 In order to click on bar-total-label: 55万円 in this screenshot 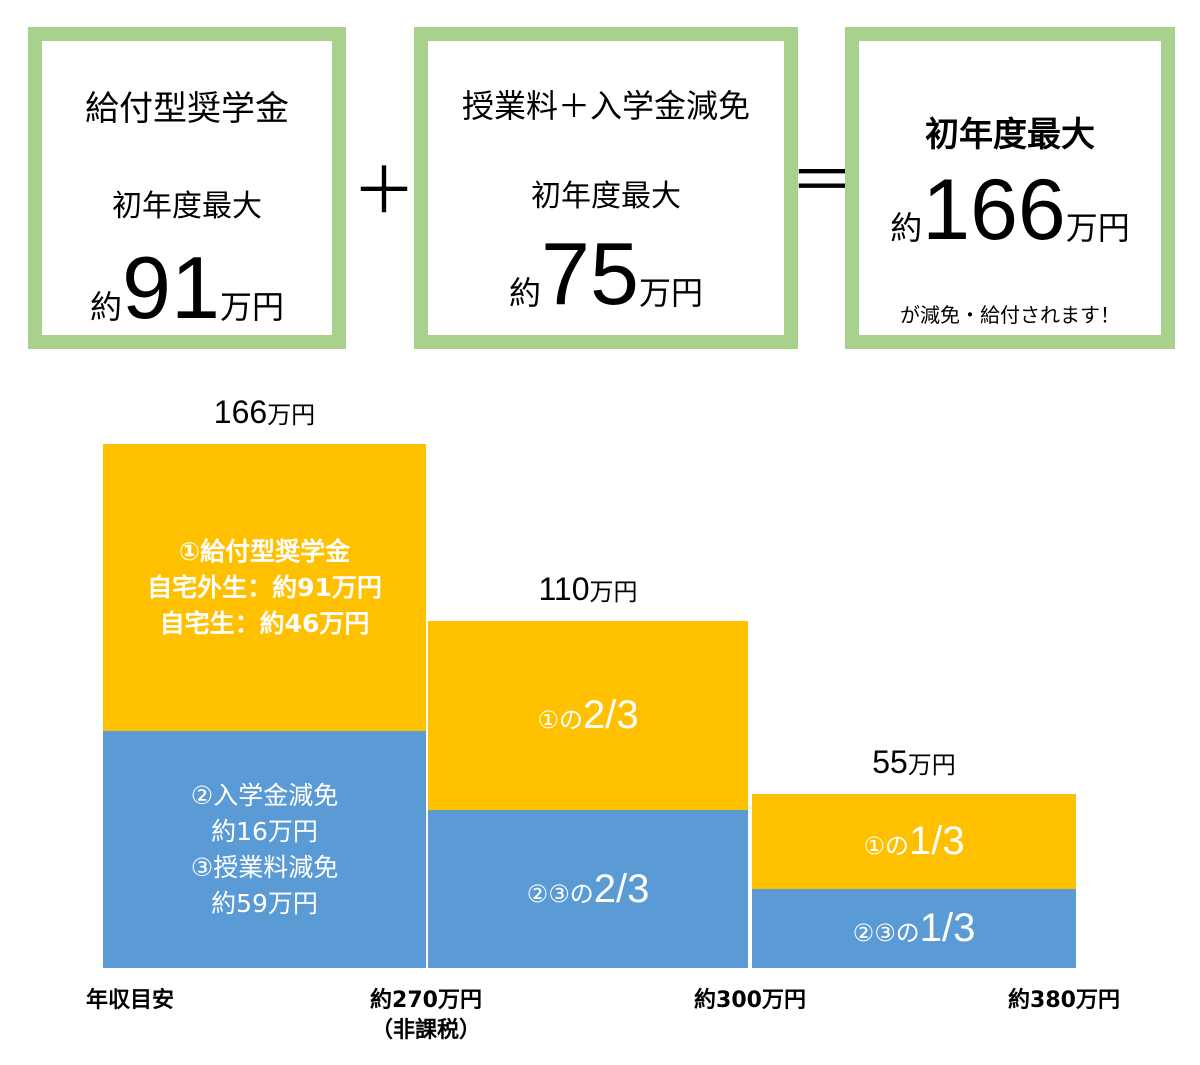, I will do `click(914, 762)`.